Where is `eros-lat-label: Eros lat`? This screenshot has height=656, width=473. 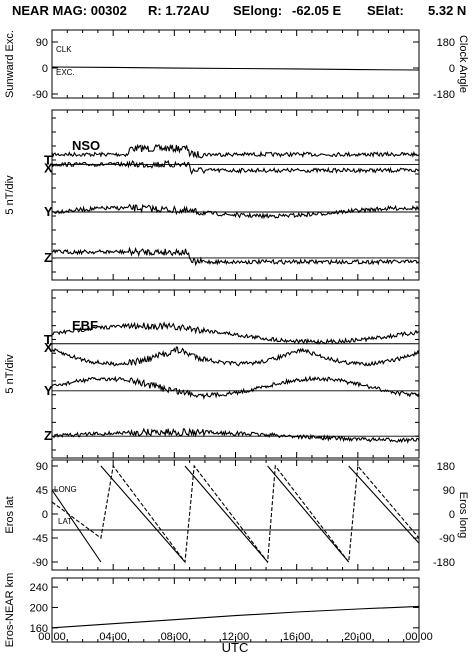
eros-lat-label: Eros lat is located at coordinates (10, 514).